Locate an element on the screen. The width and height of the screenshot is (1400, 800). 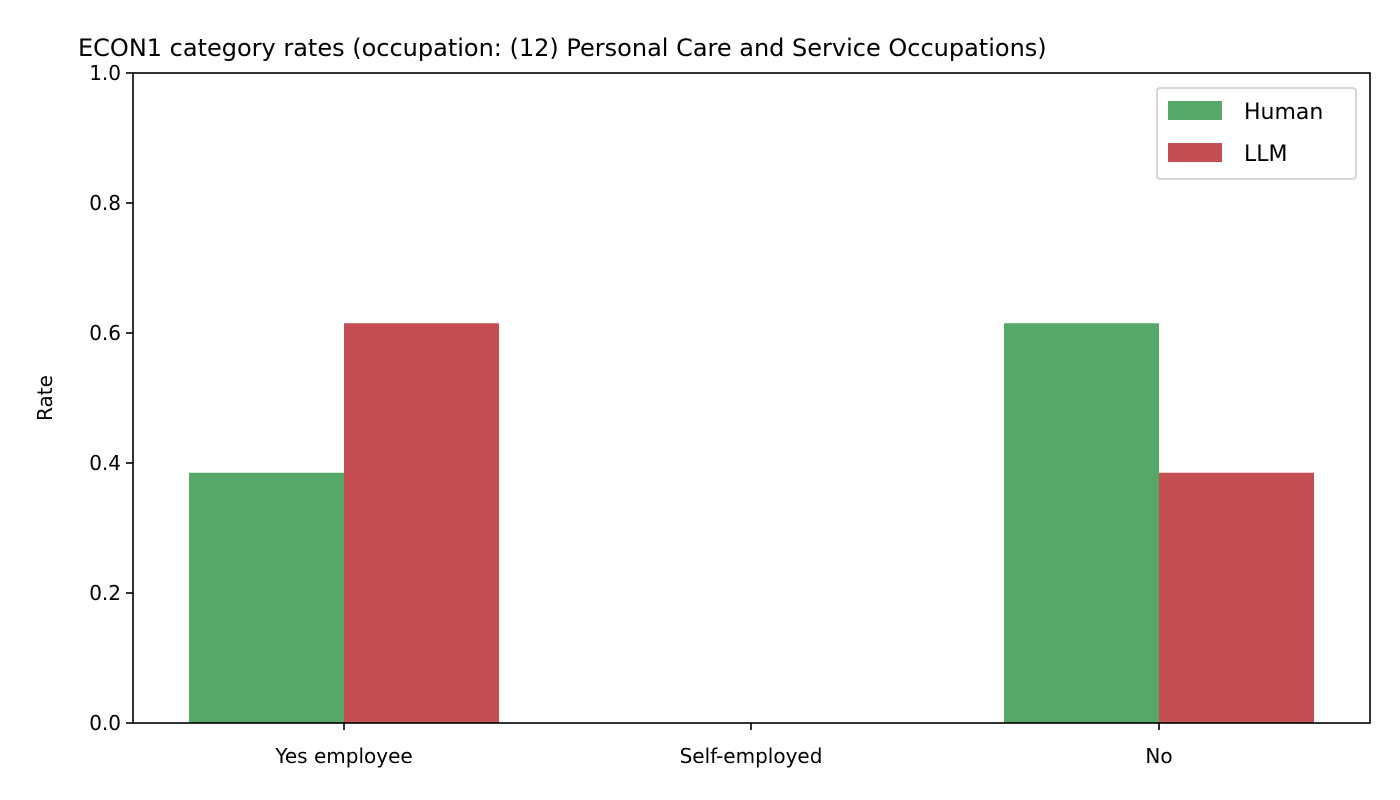
legend-swatch-human is located at coordinates (1195, 110).